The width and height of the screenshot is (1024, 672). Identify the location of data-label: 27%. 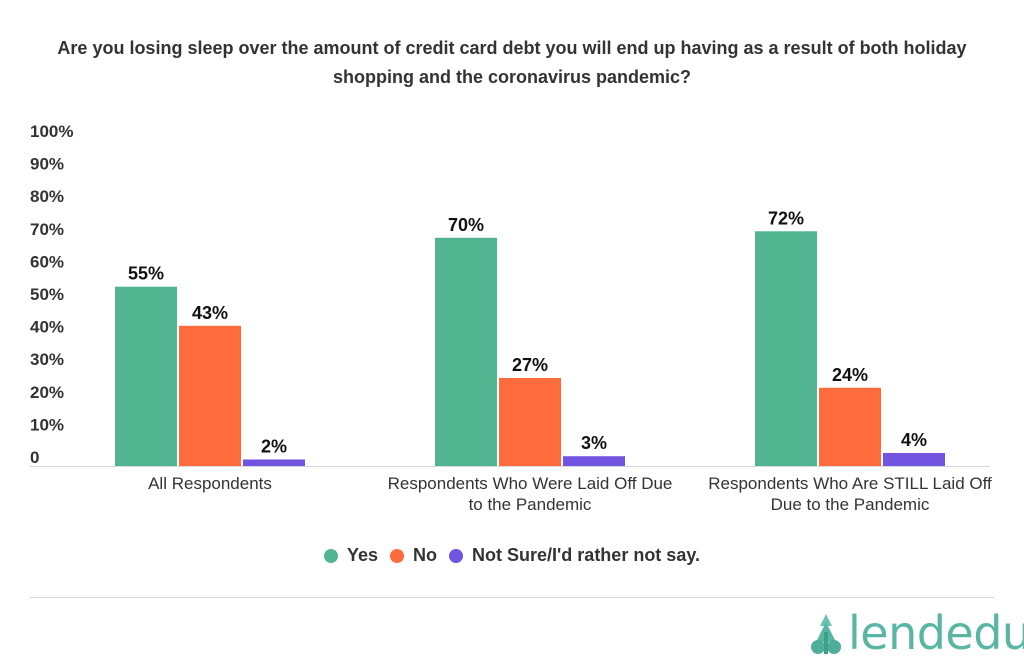
(530, 365).